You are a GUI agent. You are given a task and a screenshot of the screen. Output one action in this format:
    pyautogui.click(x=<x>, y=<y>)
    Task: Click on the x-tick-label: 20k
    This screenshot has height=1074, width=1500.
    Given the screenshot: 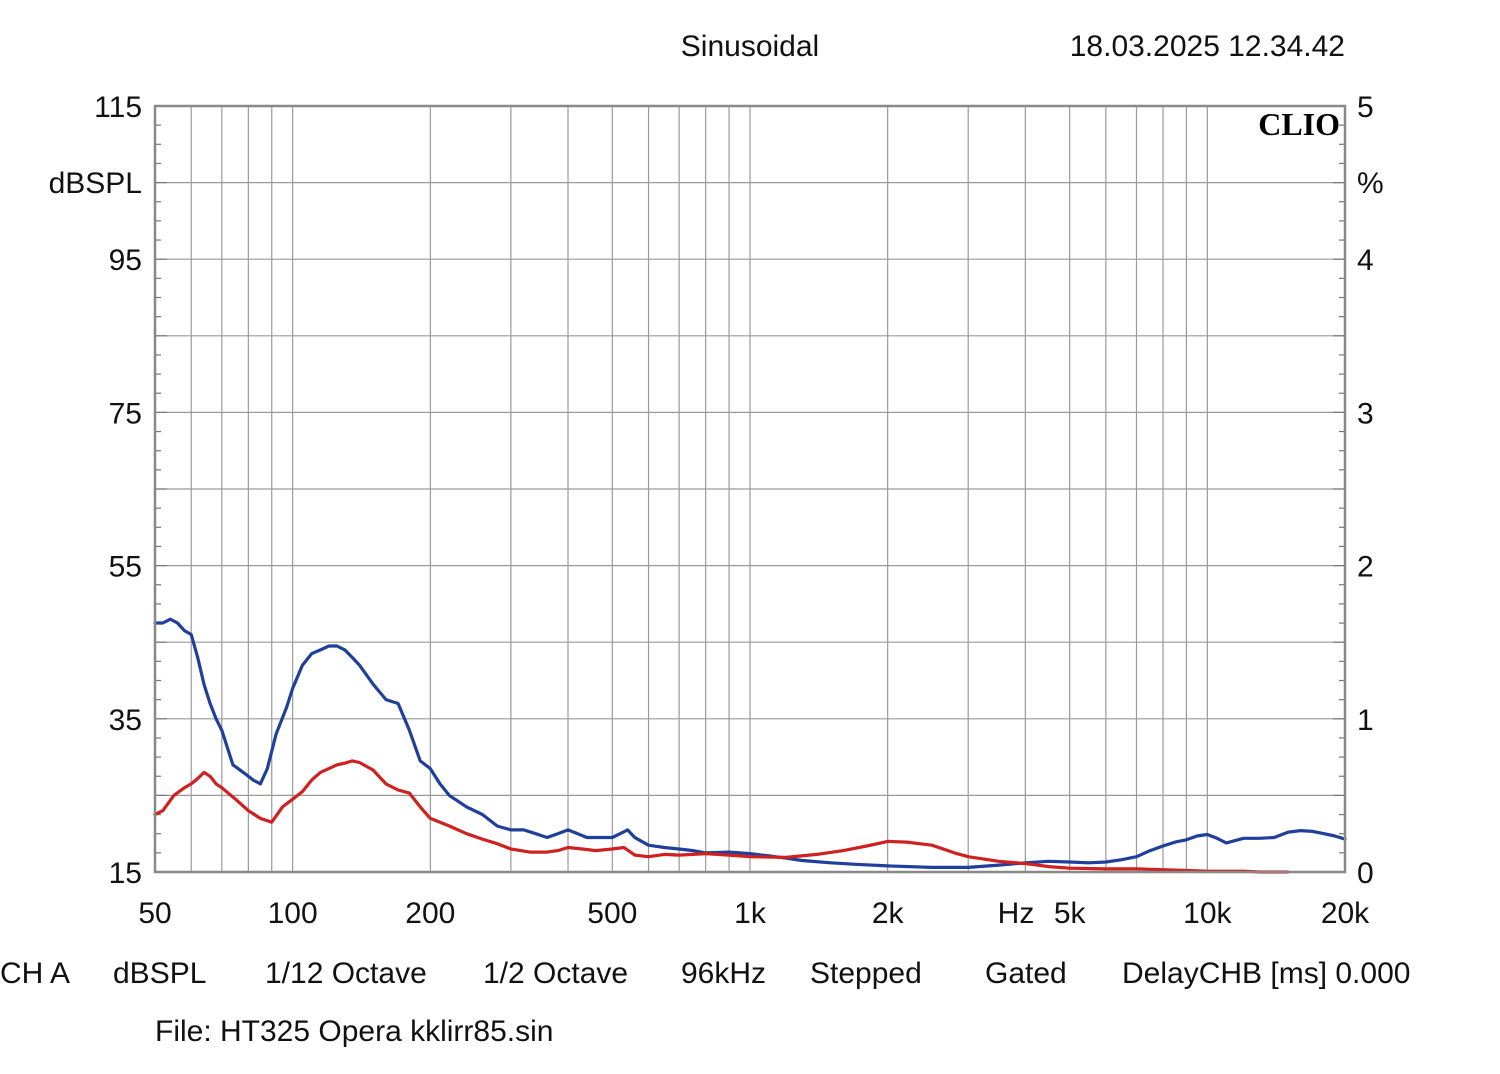 What is the action you would take?
    pyautogui.click(x=1345, y=913)
    